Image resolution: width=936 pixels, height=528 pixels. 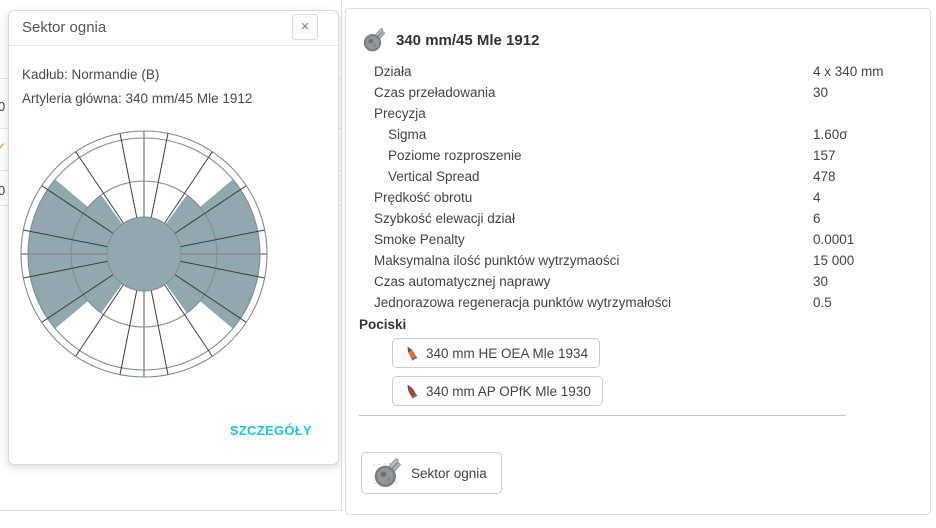 I want to click on stat-row: Czas przeładowania 30, so click(x=638, y=92).